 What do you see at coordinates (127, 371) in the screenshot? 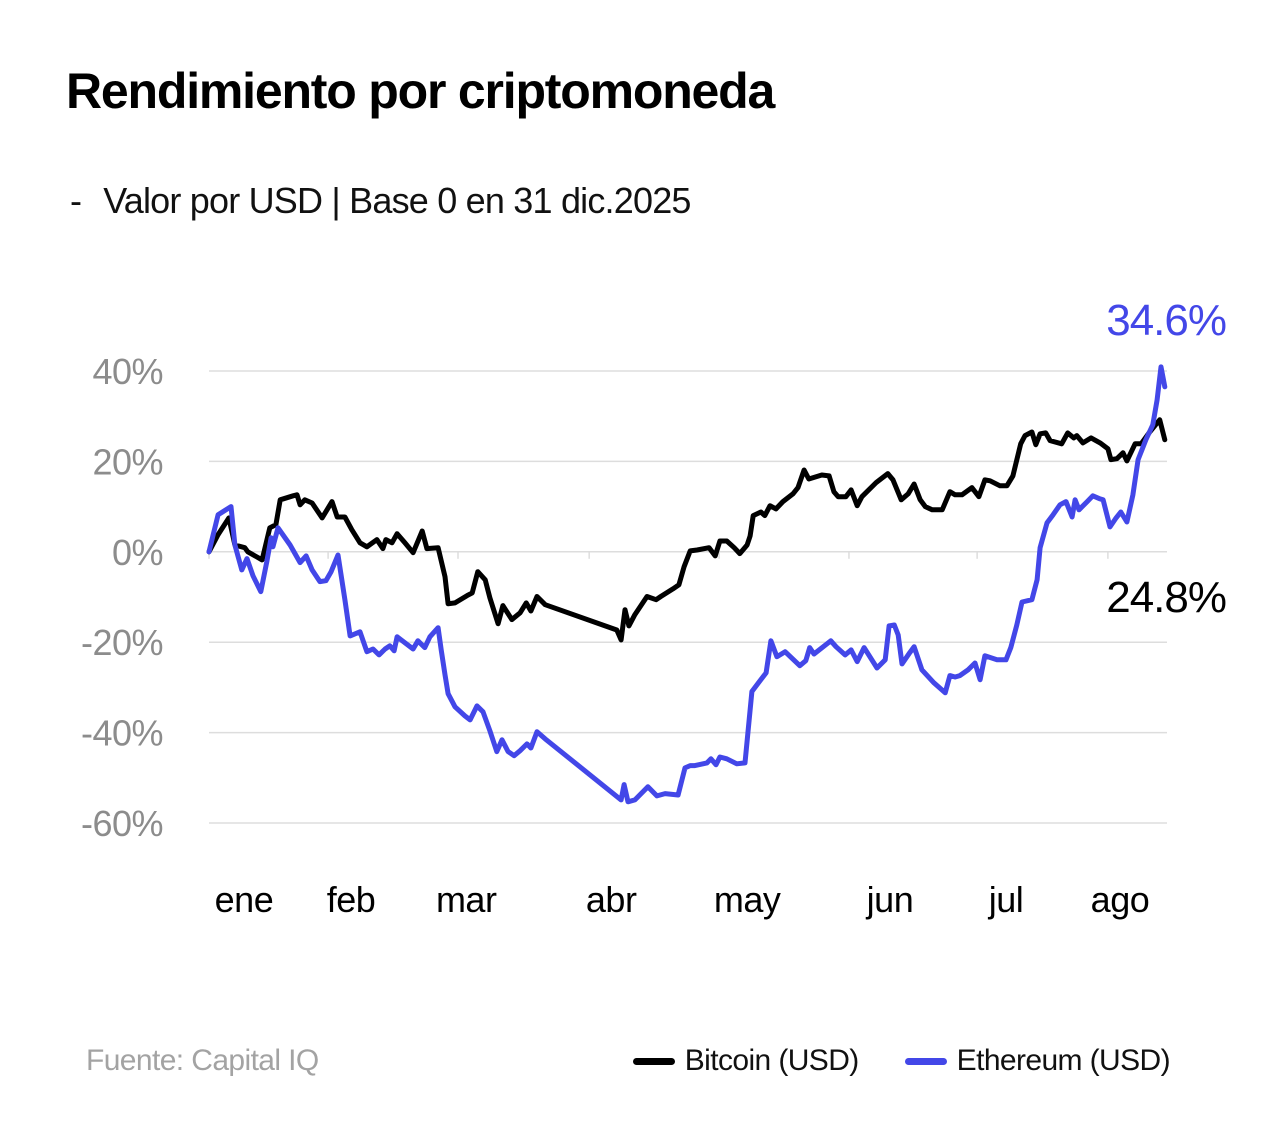
I see `y-tick-label: 40%` at bounding box center [127, 371].